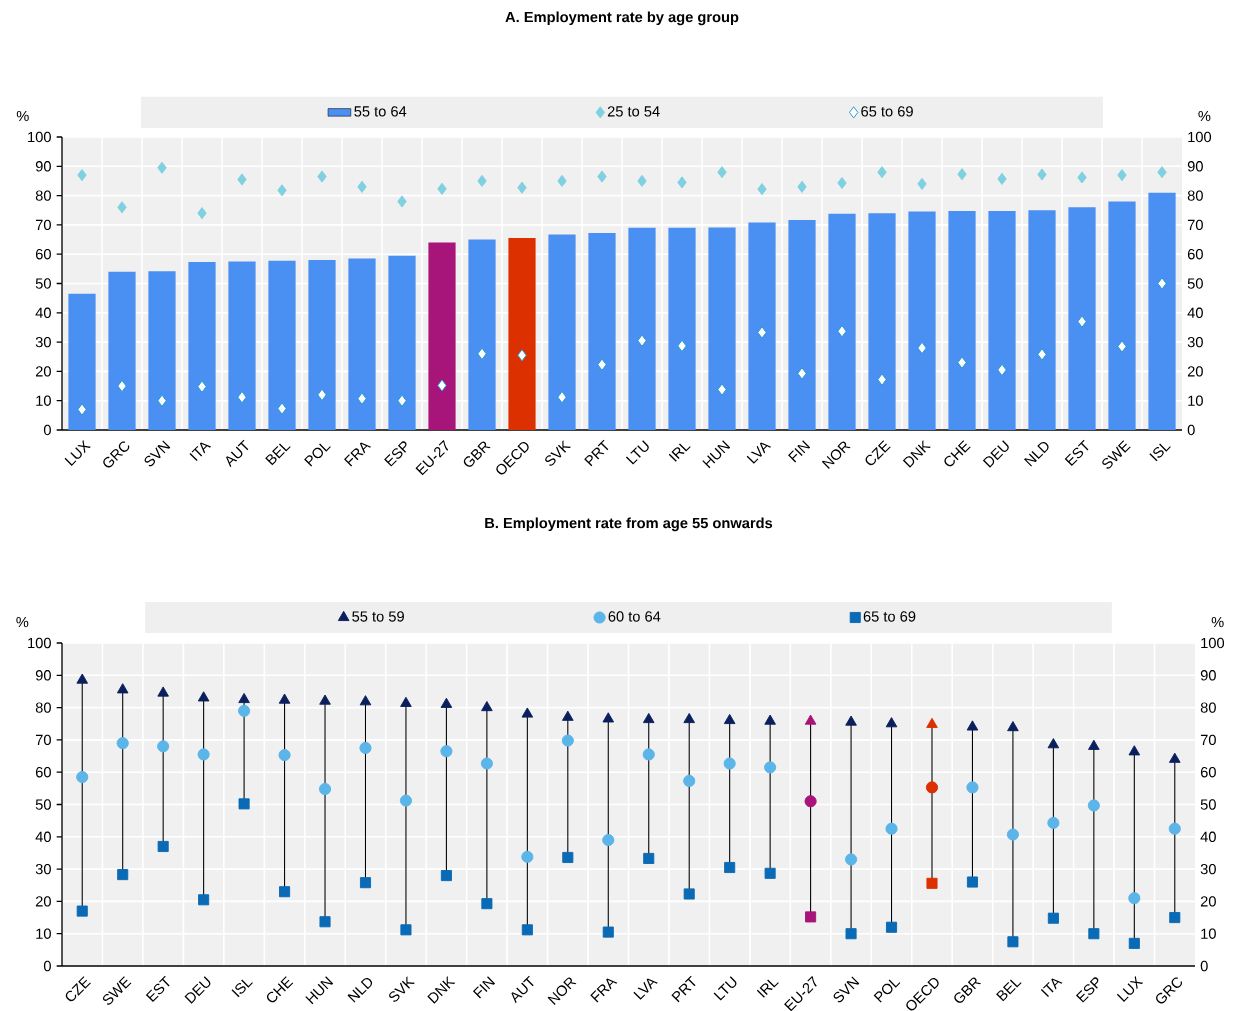  What do you see at coordinates (1195, 225) in the screenshot?
I see `y2-tick-label: 70` at bounding box center [1195, 225].